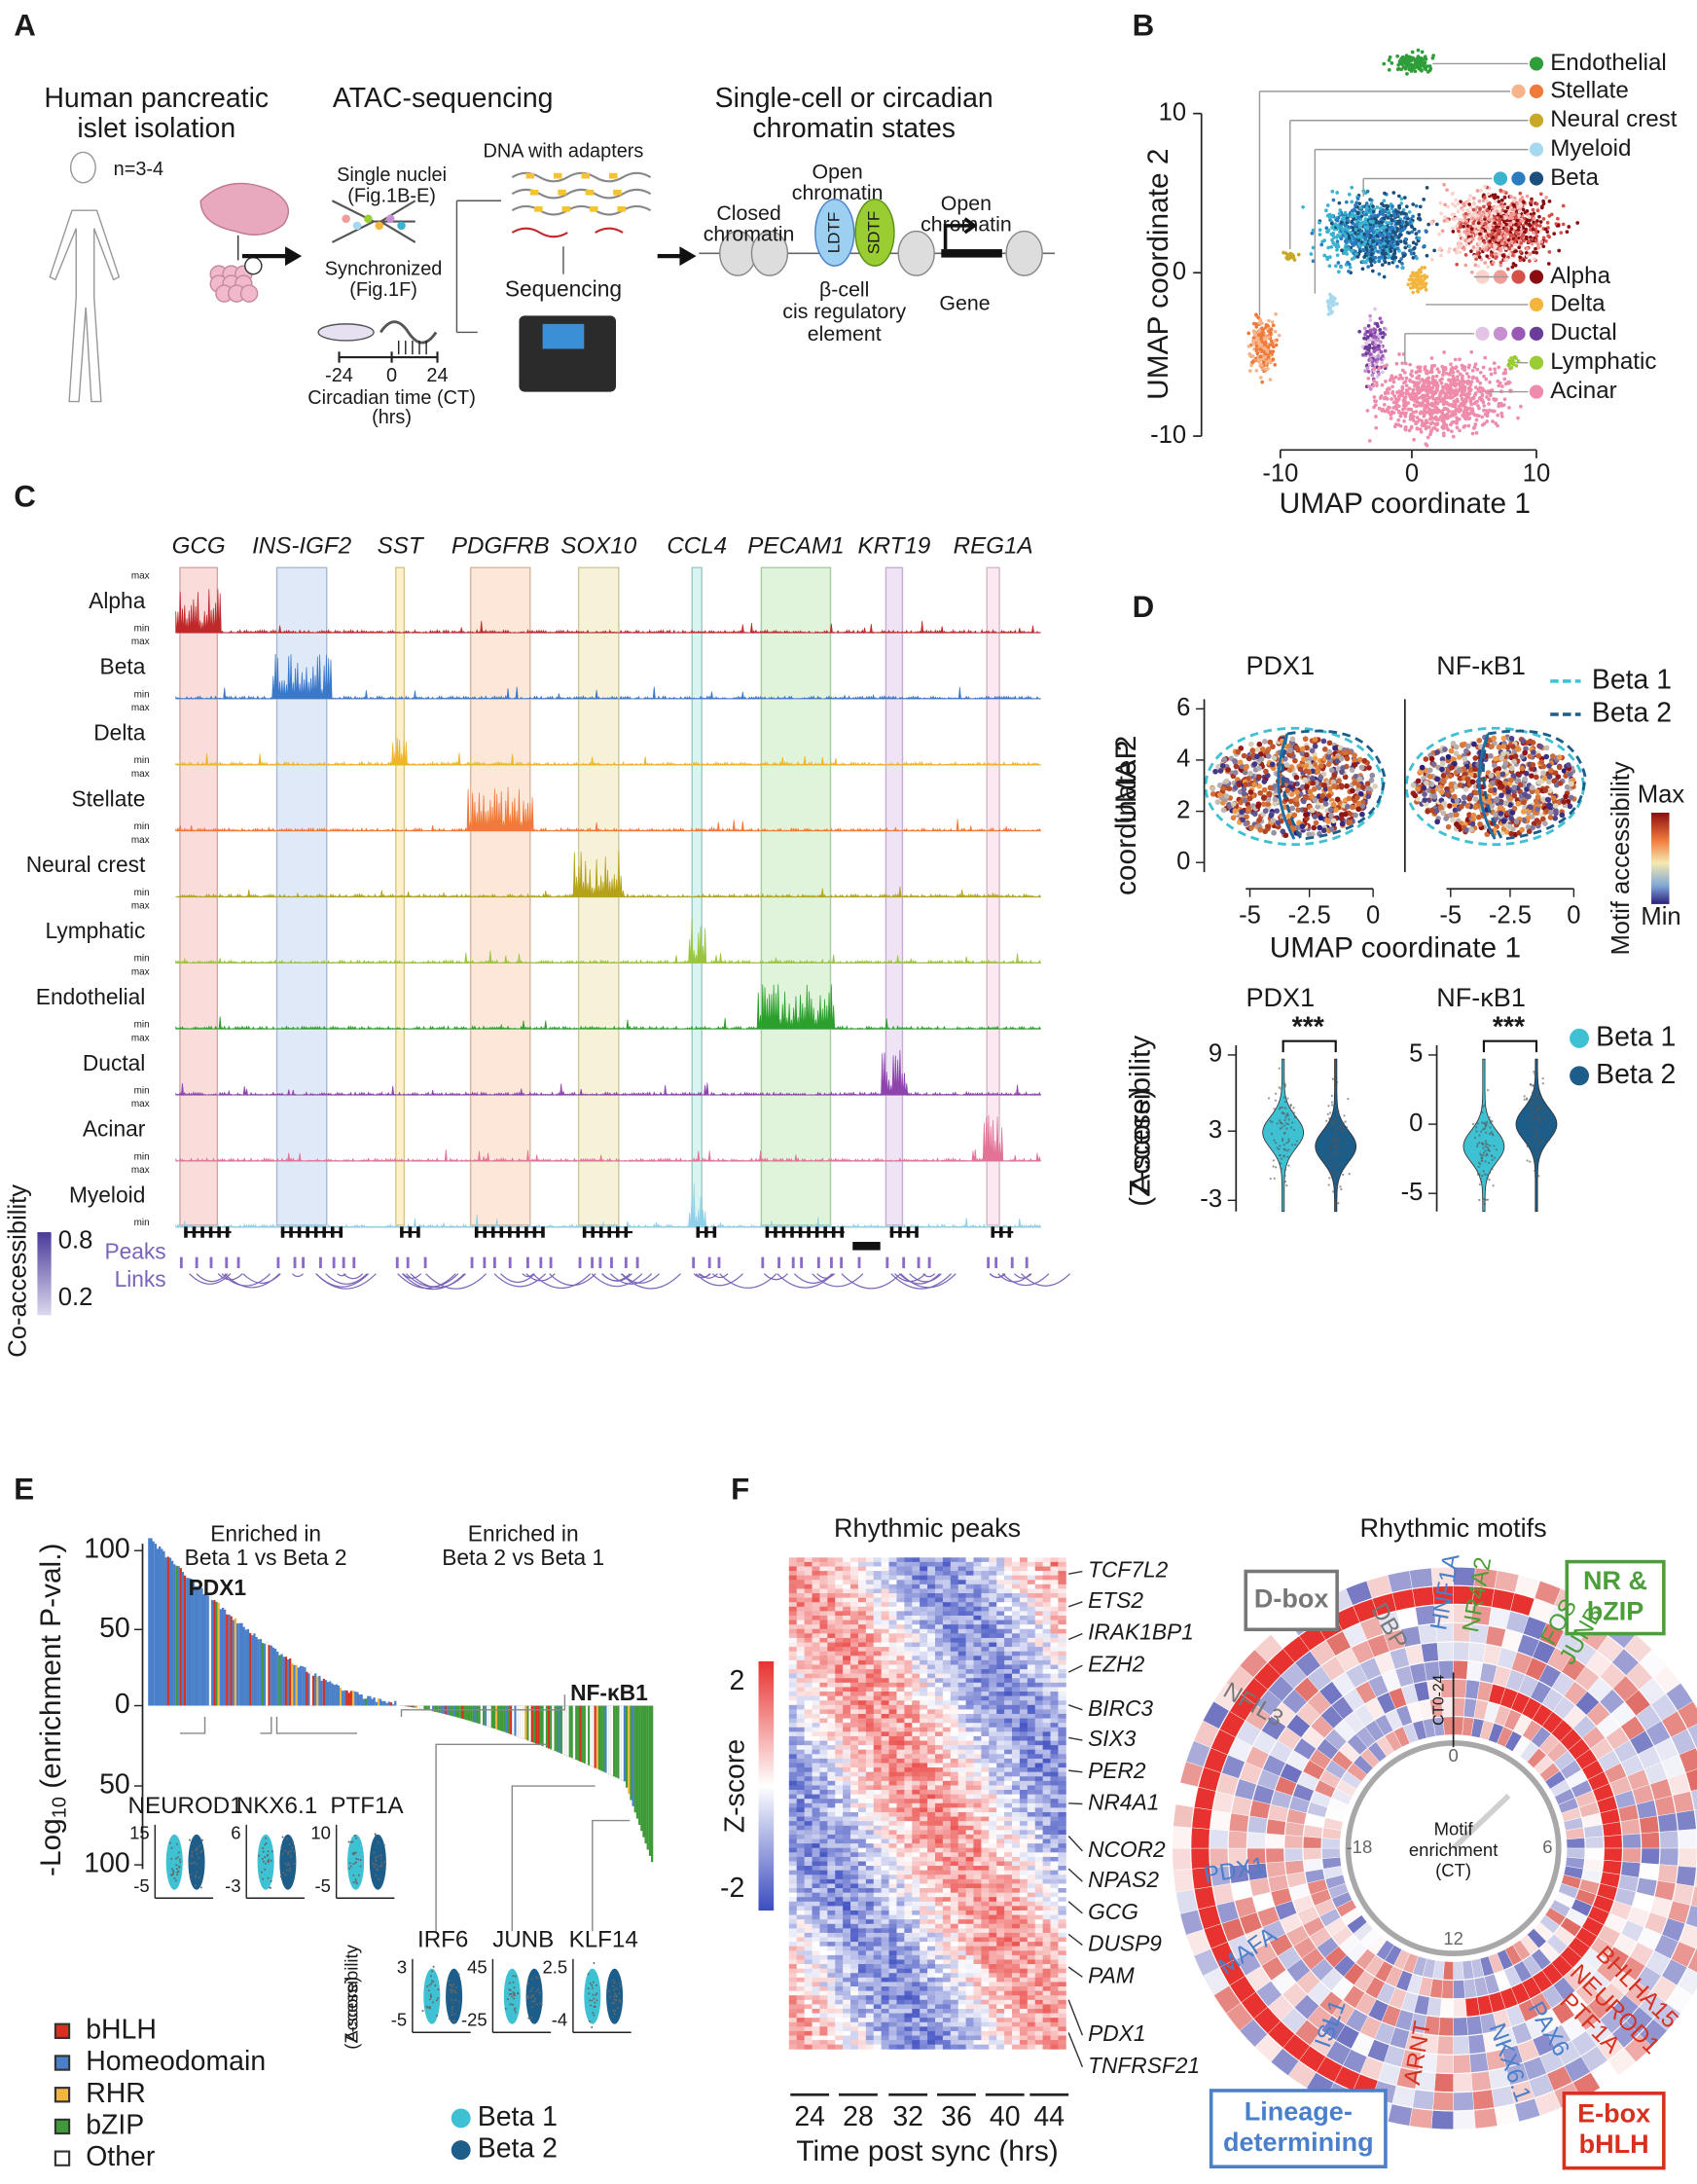 The image size is (1697, 2184). I want to click on label: Gene, so click(965, 303).